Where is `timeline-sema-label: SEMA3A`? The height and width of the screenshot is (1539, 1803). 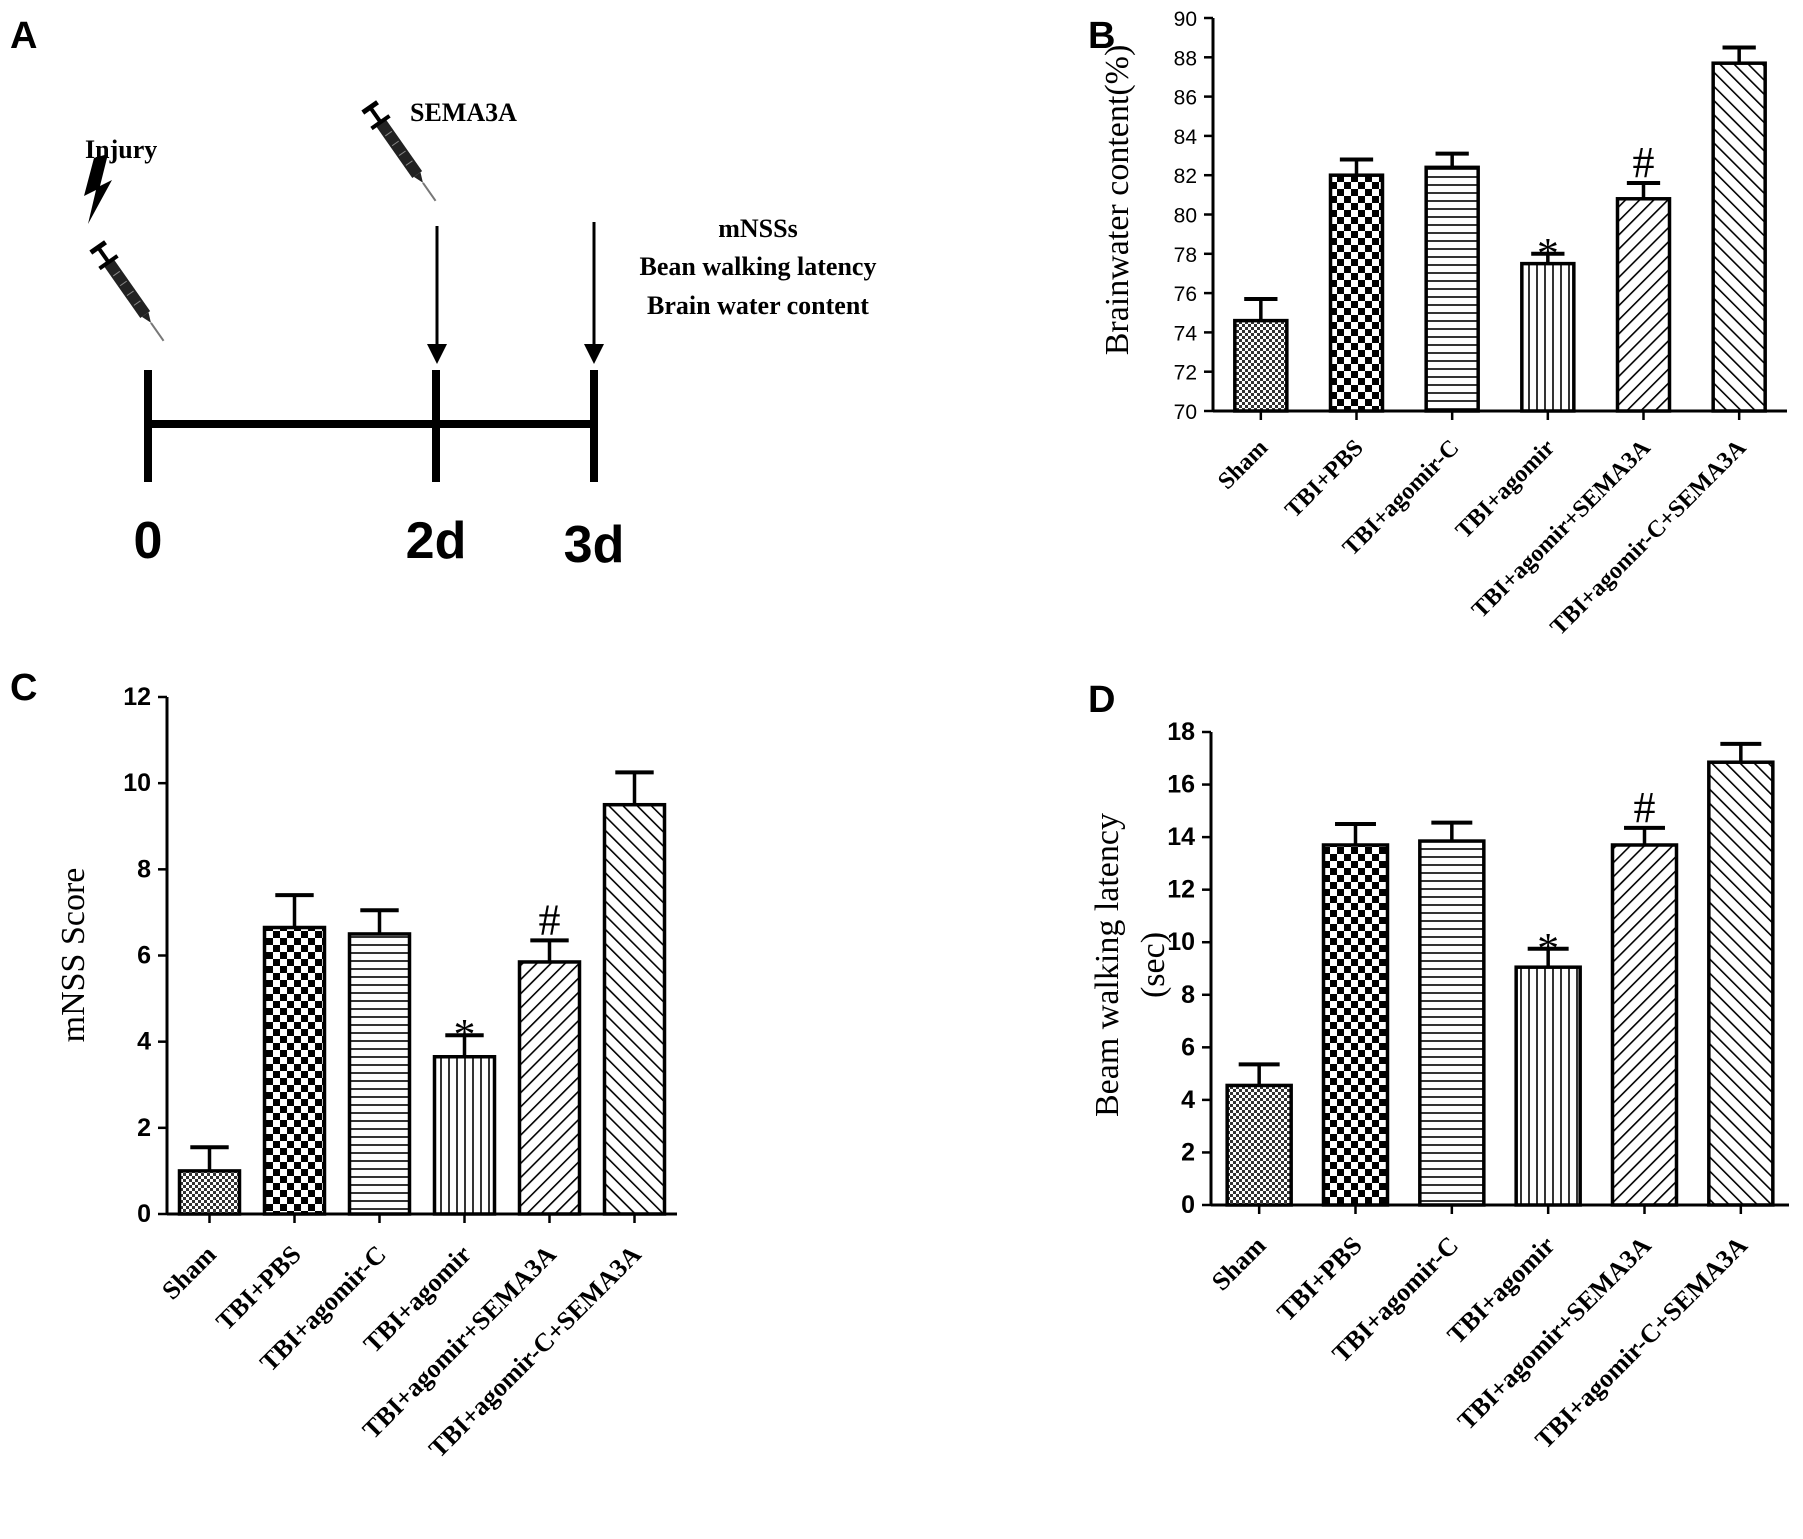
timeline-sema-label: SEMA3A is located at coordinates (463, 112).